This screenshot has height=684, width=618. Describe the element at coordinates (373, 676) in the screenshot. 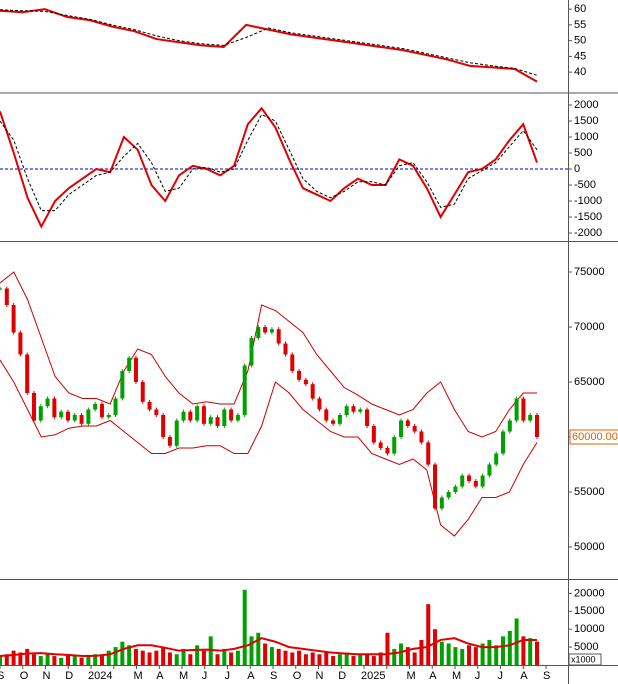

I see `x-tick-label: 2025` at that location.